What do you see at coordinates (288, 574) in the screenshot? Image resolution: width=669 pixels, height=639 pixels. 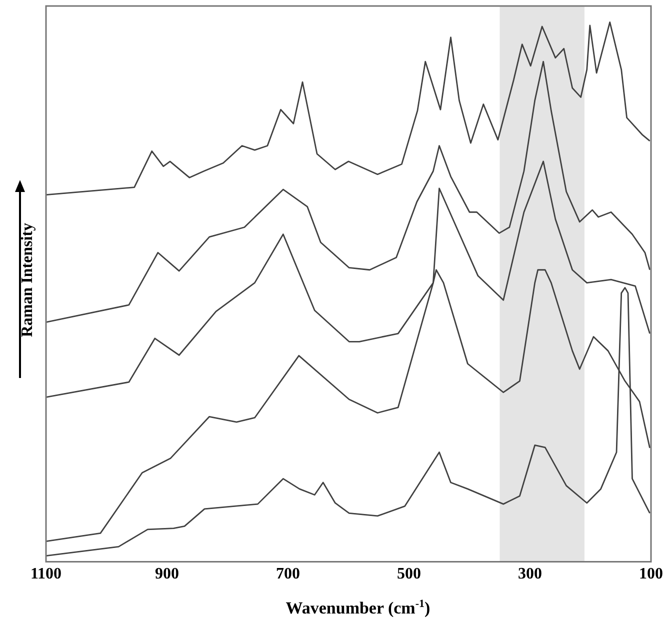 I see `x-tick-label: 700` at bounding box center [288, 574].